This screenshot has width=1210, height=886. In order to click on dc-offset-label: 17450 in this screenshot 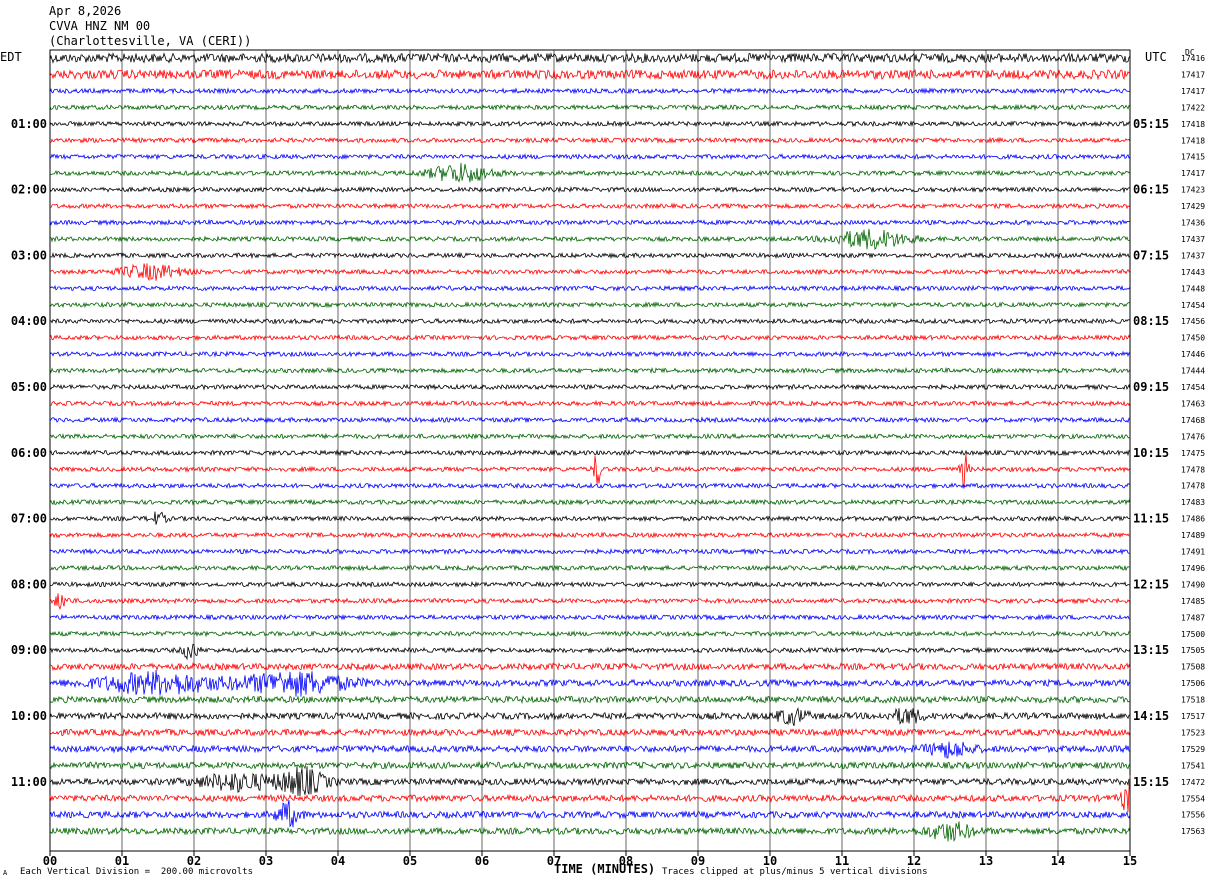, I will do `click(1193, 338)`.